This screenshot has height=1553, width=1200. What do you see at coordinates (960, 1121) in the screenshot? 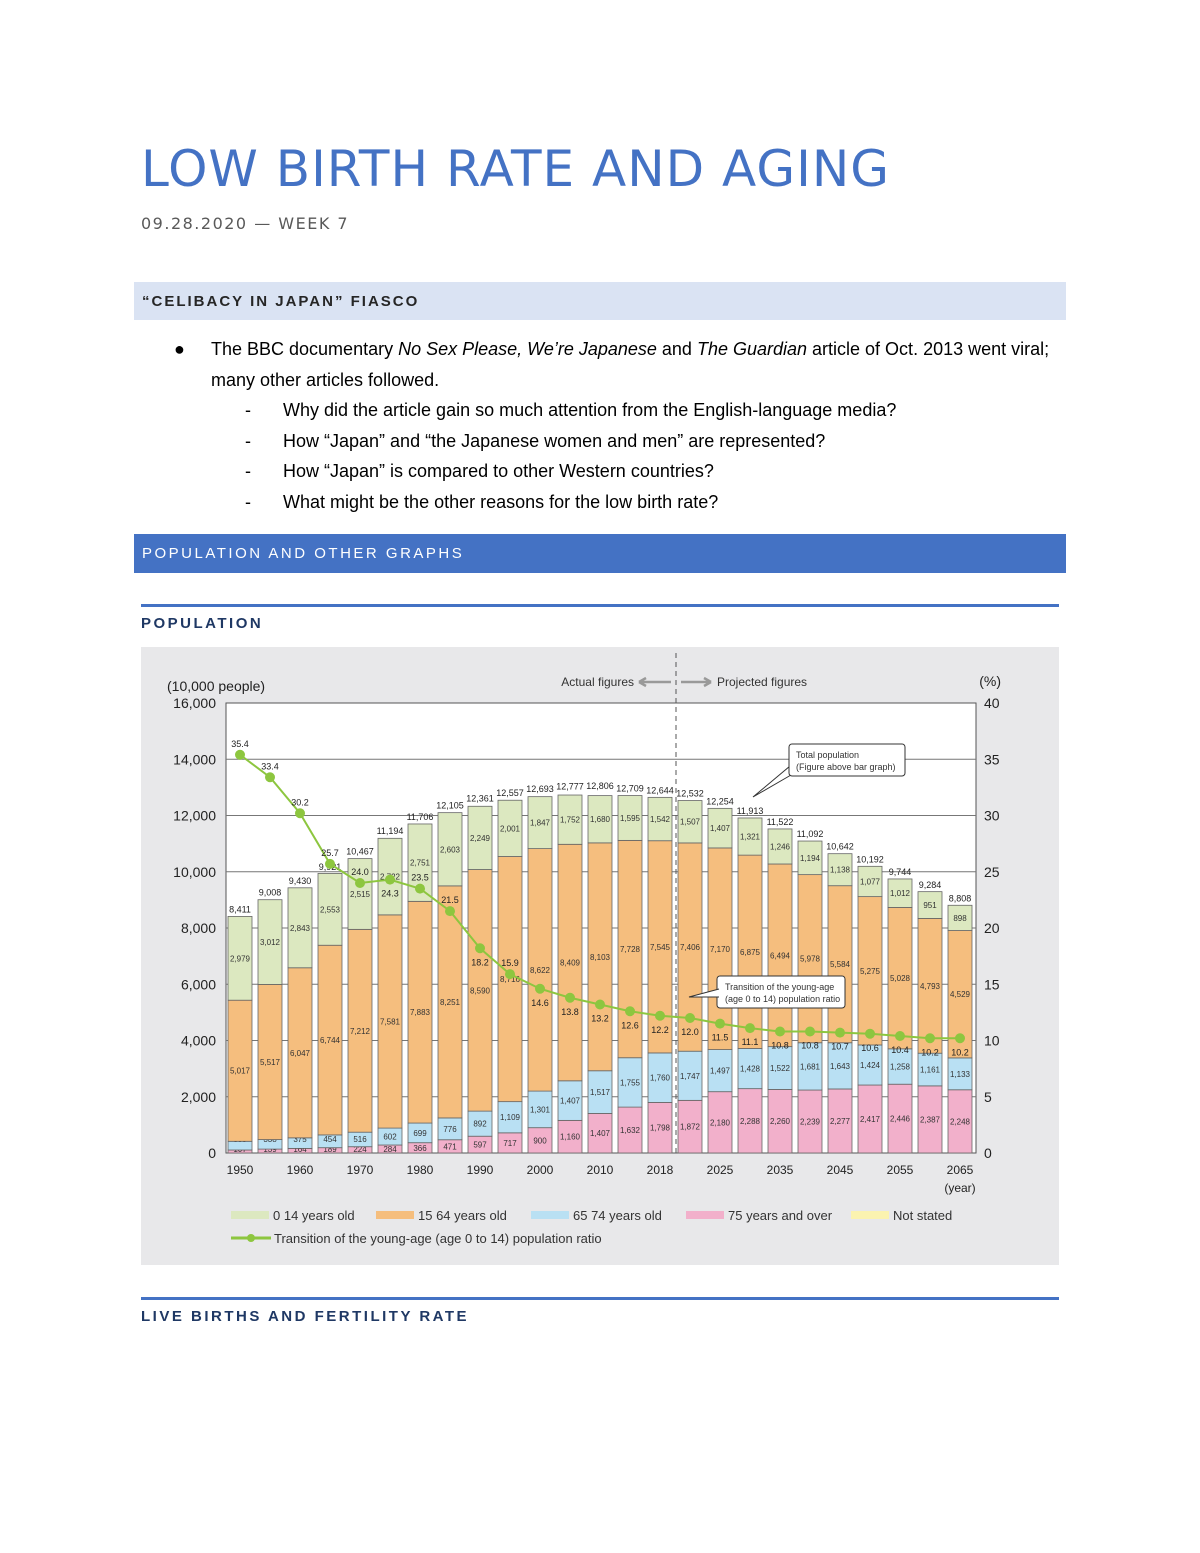
I see `segment-value-label: 2,248` at bounding box center [960, 1121].